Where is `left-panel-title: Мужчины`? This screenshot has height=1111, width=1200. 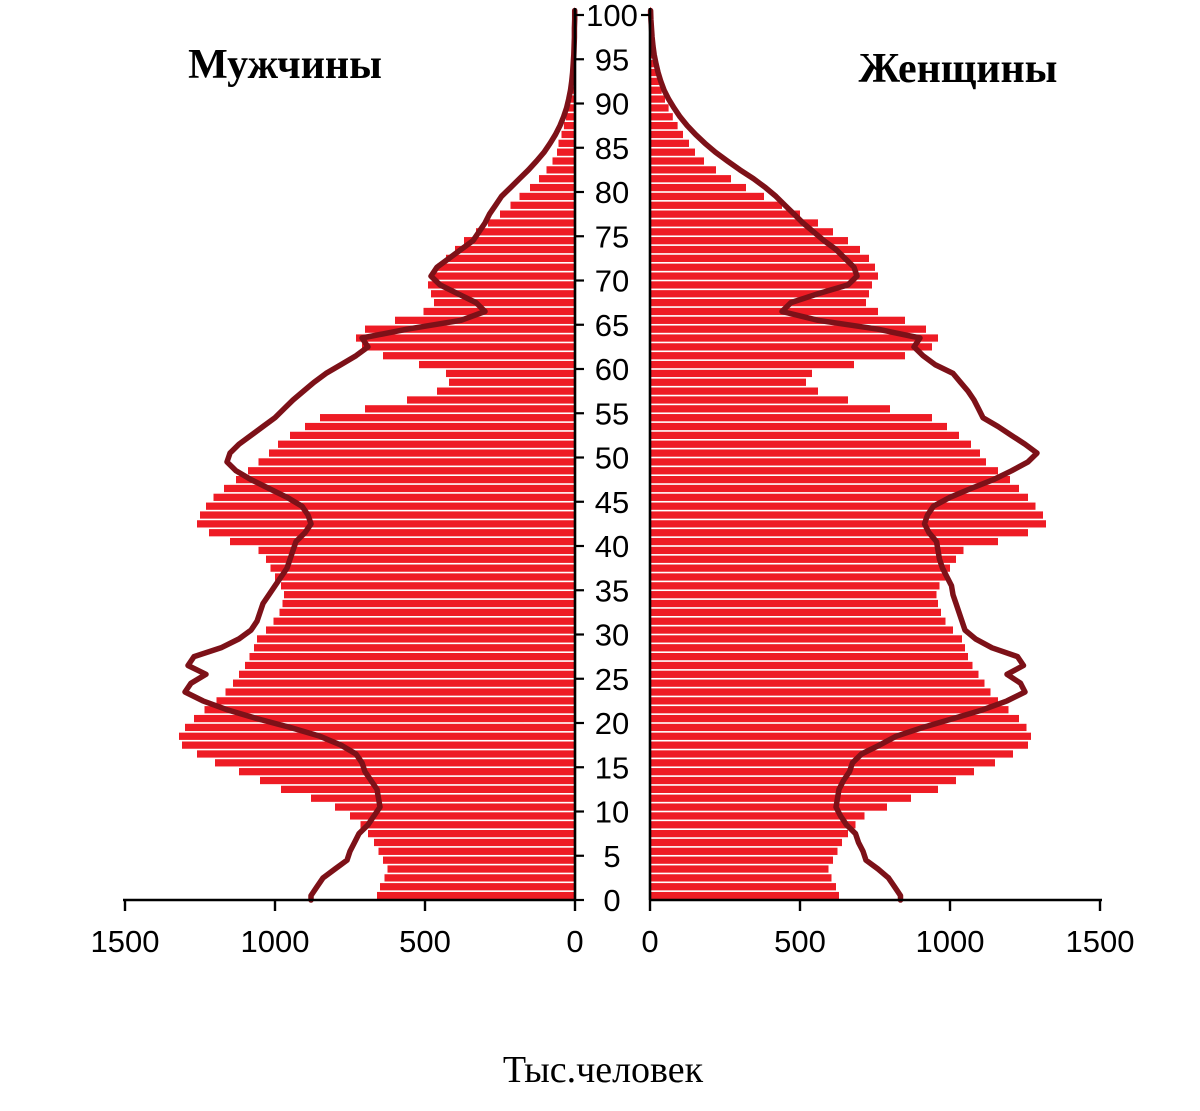 left-panel-title: Мужчины is located at coordinates (285, 65).